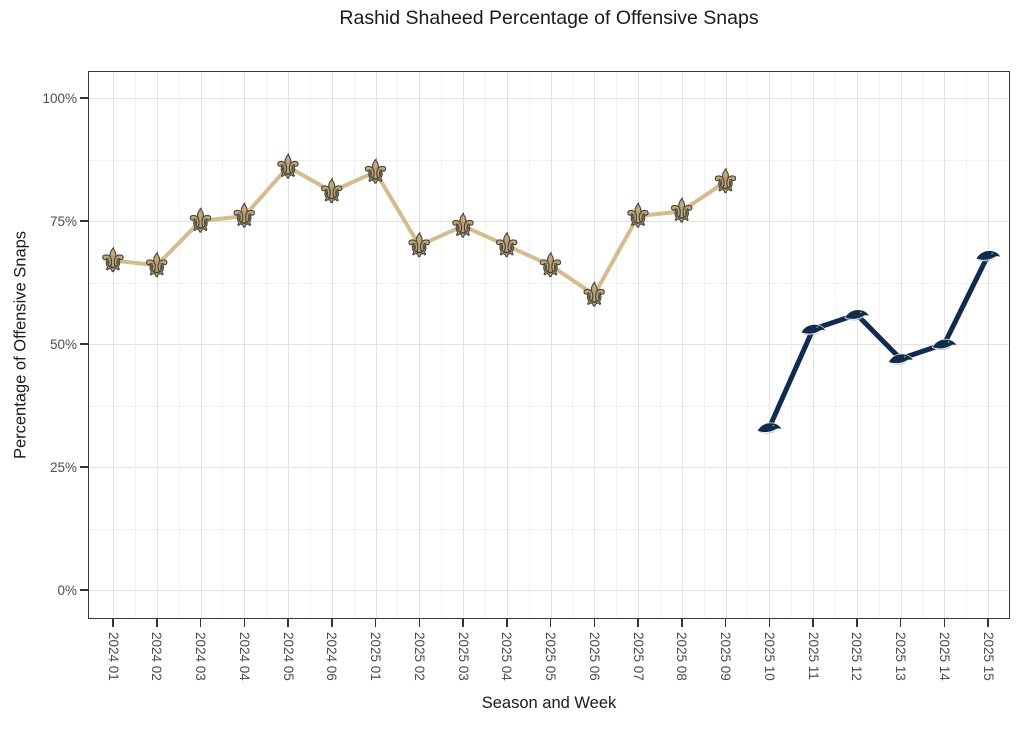  What do you see at coordinates (157, 656) in the screenshot?
I see `x-axis-tick-label: 2024 02` at bounding box center [157, 656].